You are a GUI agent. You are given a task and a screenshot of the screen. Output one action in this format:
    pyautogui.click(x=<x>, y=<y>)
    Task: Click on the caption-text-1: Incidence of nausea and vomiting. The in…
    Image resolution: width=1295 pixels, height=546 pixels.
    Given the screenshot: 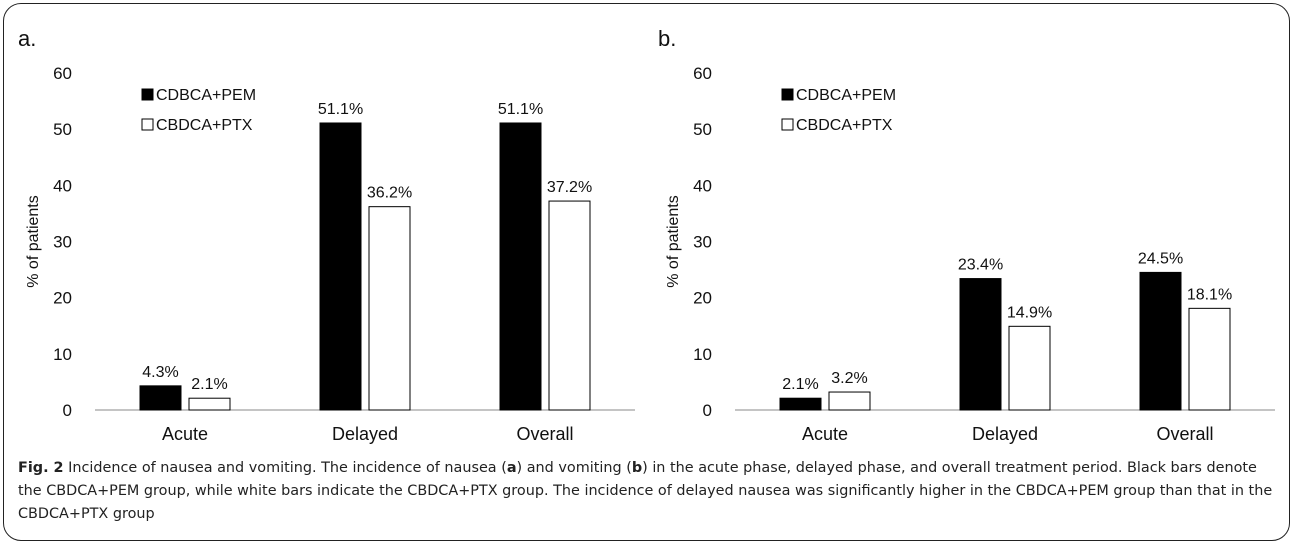 What is the action you would take?
    pyautogui.click(x=285, y=468)
    